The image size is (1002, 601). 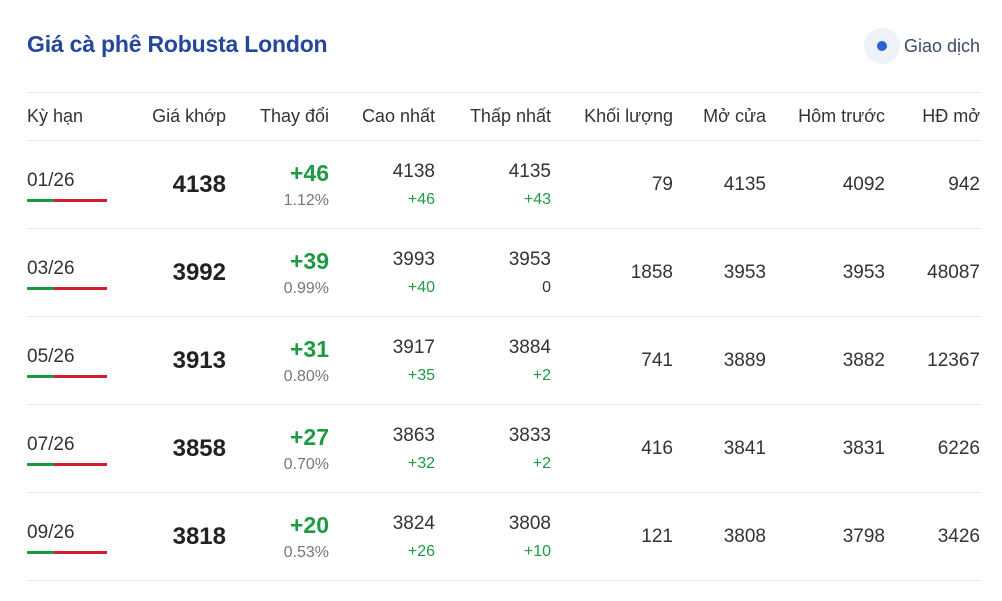 I want to click on change-percent: 1.12%, so click(x=306, y=200).